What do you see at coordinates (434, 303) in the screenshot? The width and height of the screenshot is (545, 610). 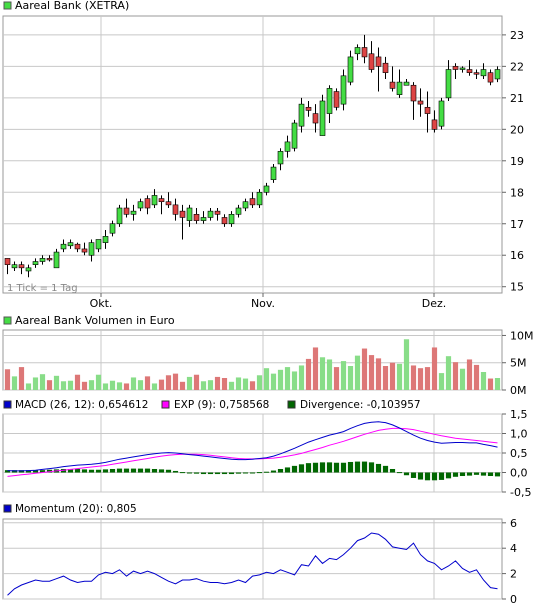 I see `x-tick-label: Dez.` at bounding box center [434, 303].